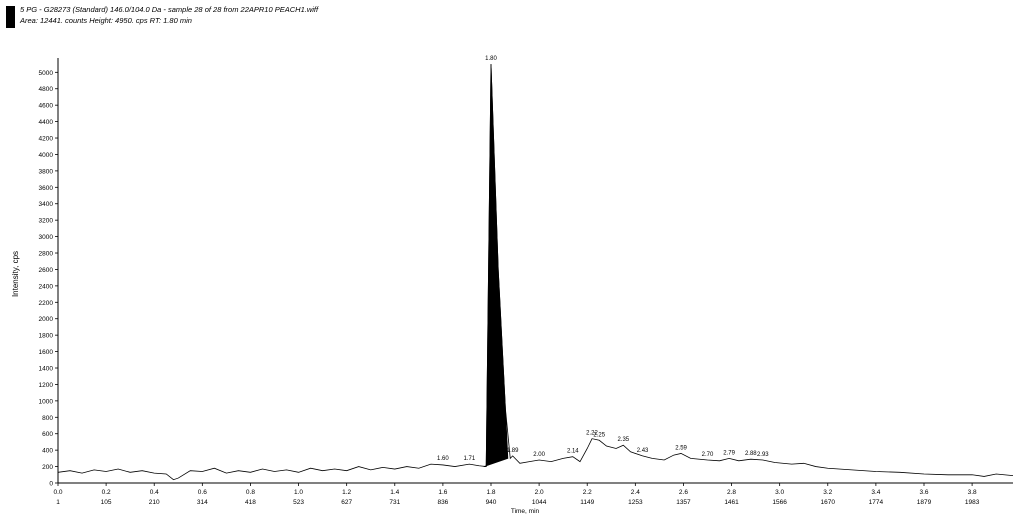 This screenshot has width=1015, height=515. Describe the element at coordinates (46, 155) in the screenshot. I see `y-tick-label: 4000` at that location.